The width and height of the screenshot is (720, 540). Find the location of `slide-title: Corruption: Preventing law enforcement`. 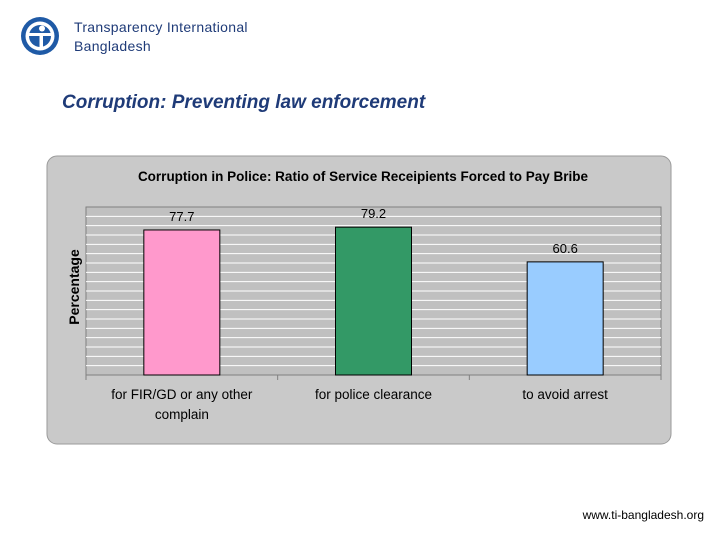

slide-title: Corruption: Preventing law enforcement is located at coordinates (244, 102).